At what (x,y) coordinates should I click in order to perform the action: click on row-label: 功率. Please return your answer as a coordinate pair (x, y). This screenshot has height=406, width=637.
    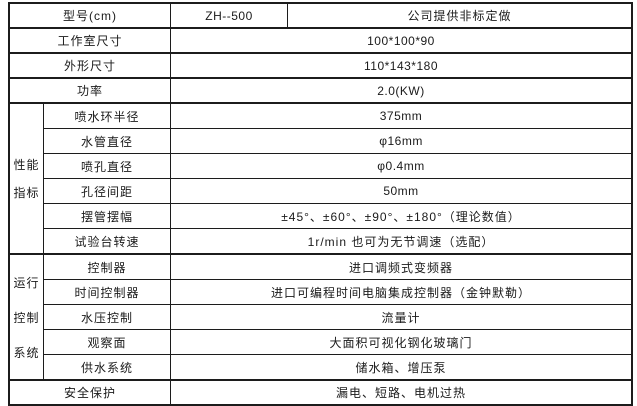
    Looking at the image, I should click on (90, 90).